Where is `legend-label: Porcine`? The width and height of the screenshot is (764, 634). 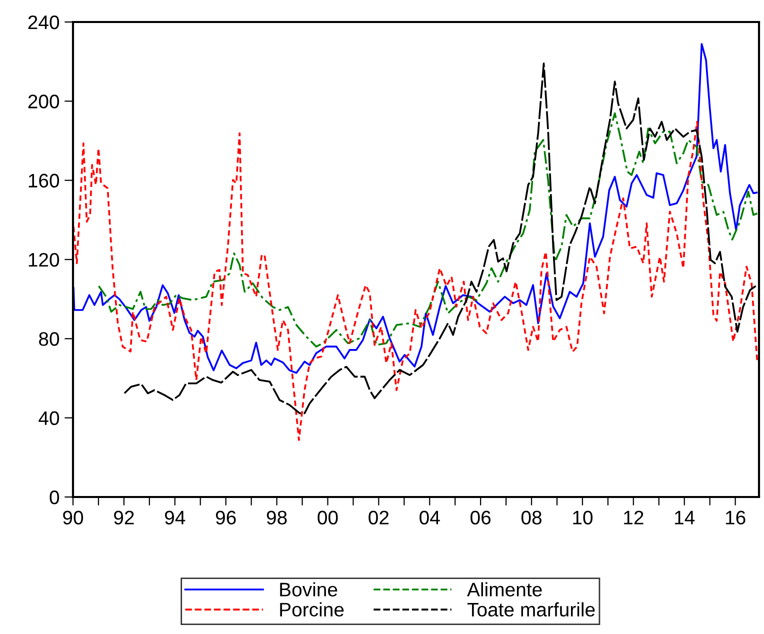
legend-label: Porcine is located at coordinates (312, 609).